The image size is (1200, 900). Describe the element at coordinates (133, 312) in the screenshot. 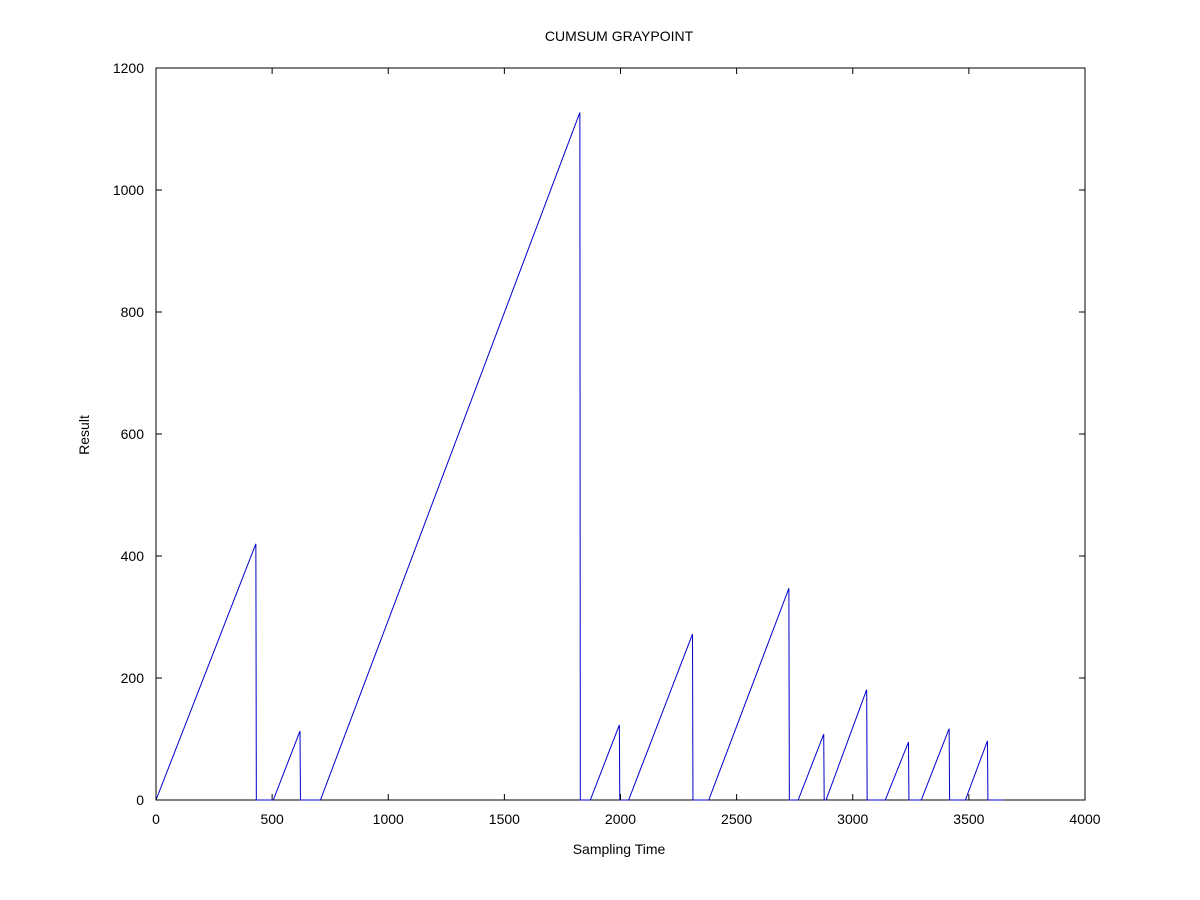

I see `y-tick-label: 800` at that location.